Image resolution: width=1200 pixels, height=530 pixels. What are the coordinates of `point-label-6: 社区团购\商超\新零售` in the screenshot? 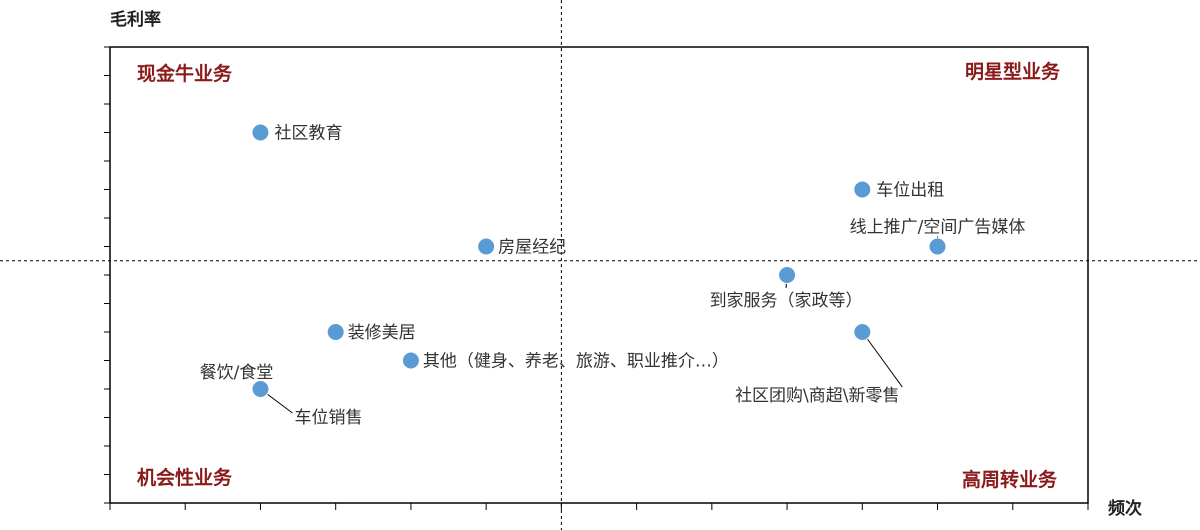 It's located at (817, 396).